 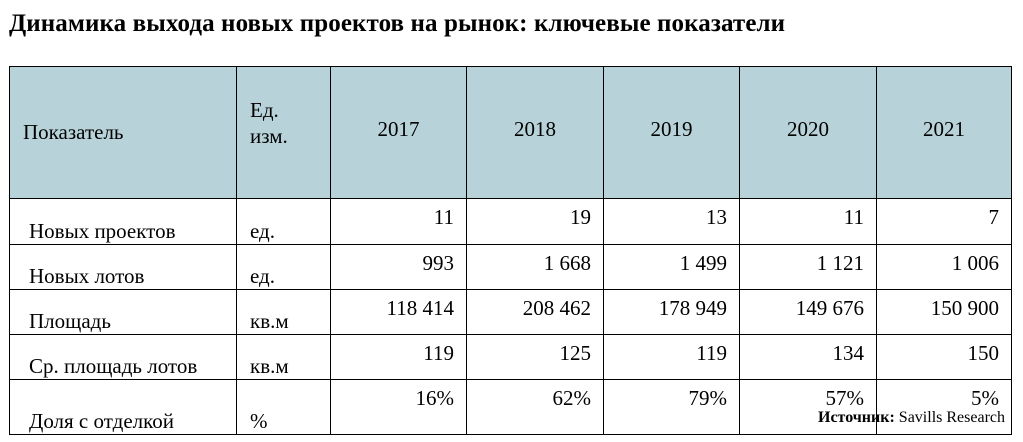 I want to click on cell-value: 13, so click(x=671, y=221).